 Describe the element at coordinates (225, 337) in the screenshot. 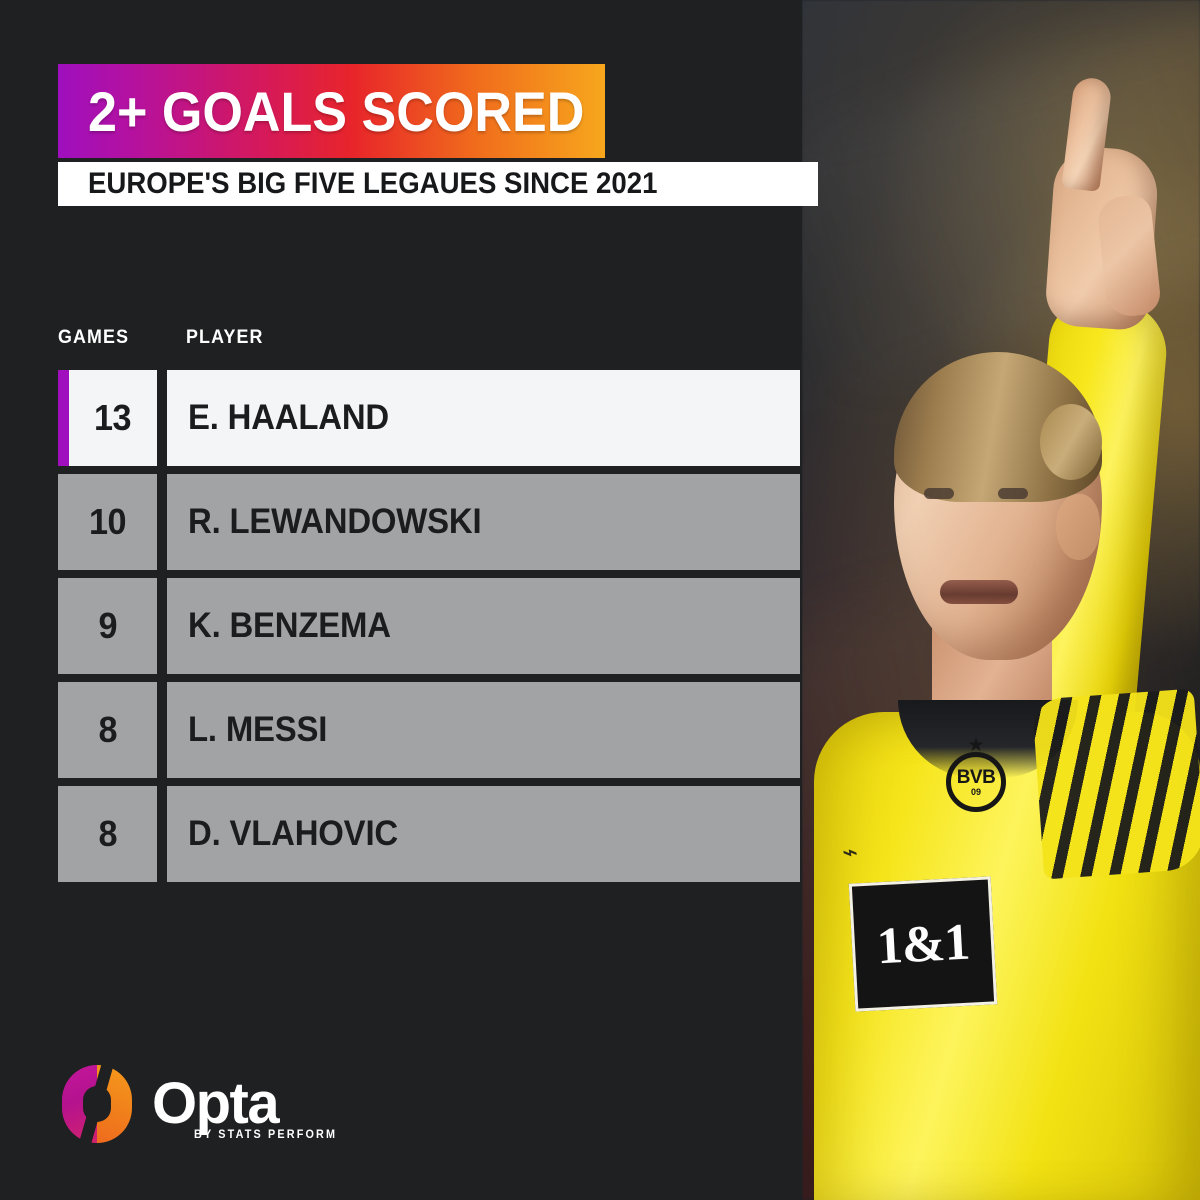

I see `column-header-player: PLAYER` at that location.